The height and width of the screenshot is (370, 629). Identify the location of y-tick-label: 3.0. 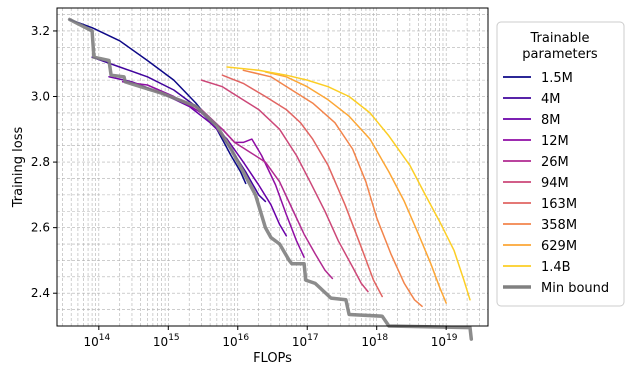
(40, 97).